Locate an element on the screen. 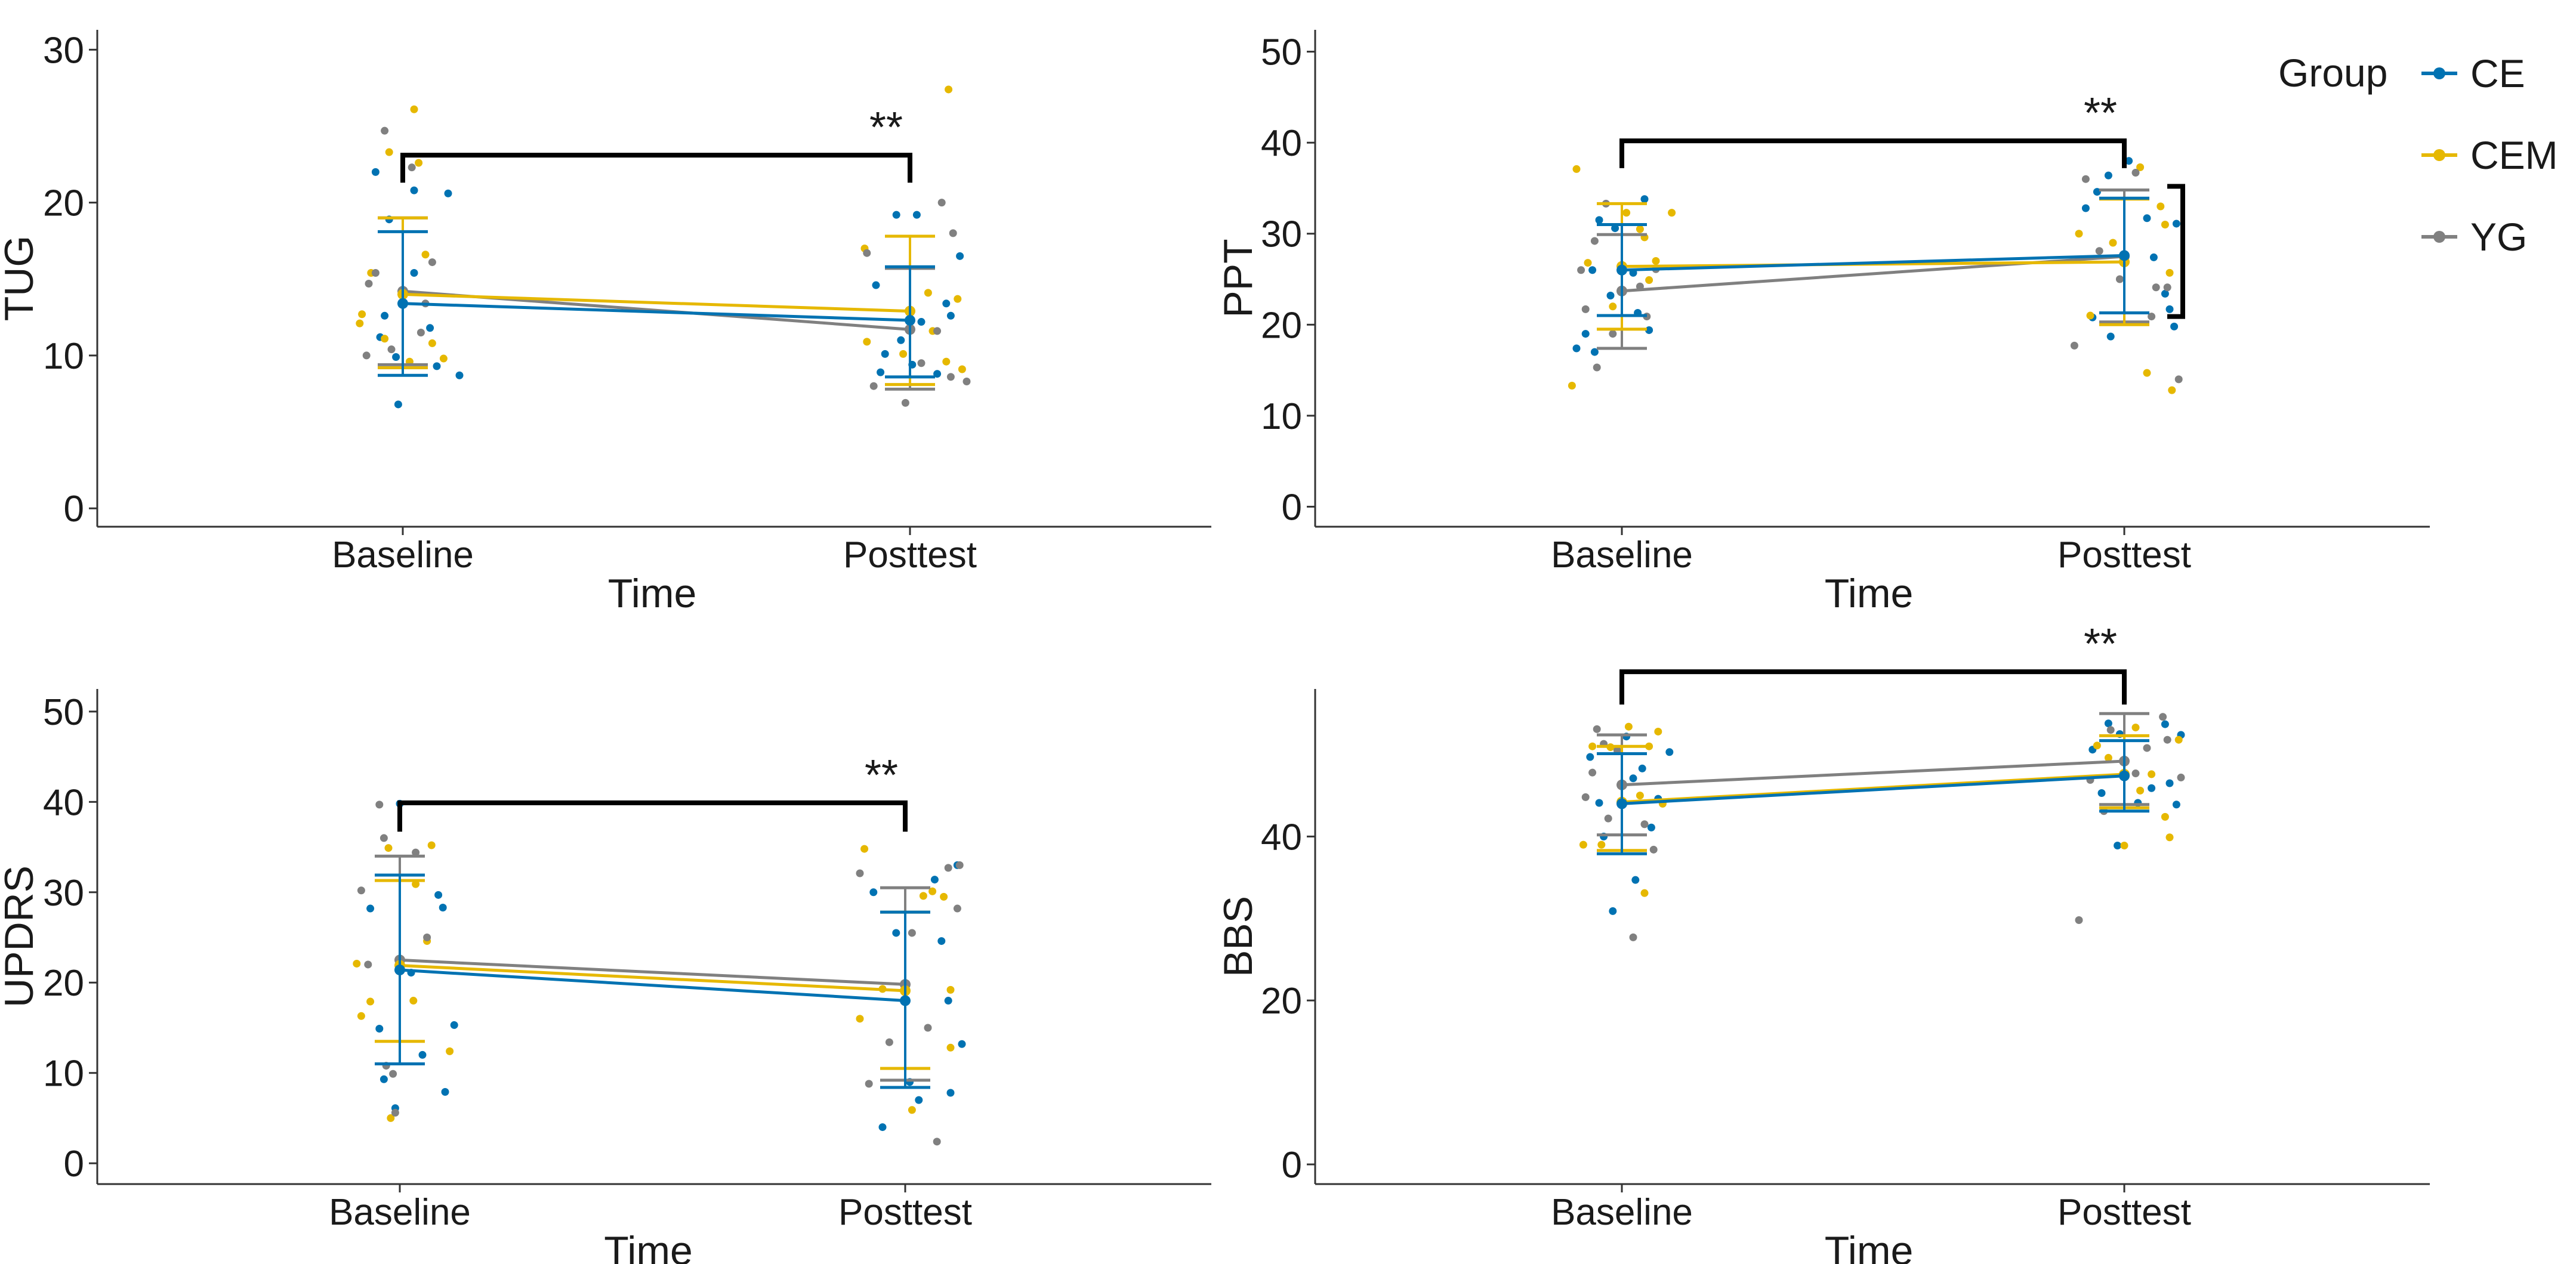 The image size is (2576, 1264). series-yg is located at coordinates (1873, 774).